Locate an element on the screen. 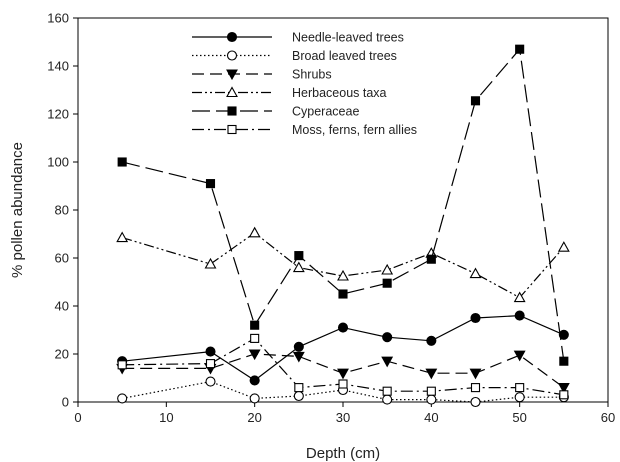 This screenshot has width=620, height=462. y-tick-label: 140 is located at coordinates (58, 66).